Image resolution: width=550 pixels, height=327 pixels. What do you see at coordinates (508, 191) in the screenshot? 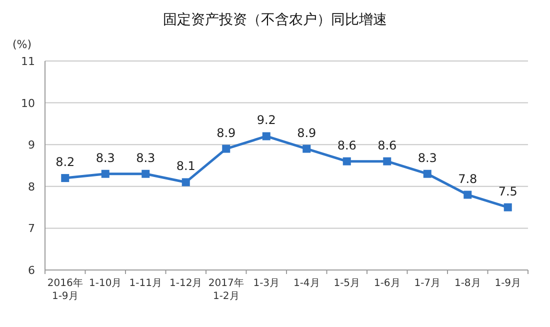
I see `data-label: 7.5` at bounding box center [508, 191].